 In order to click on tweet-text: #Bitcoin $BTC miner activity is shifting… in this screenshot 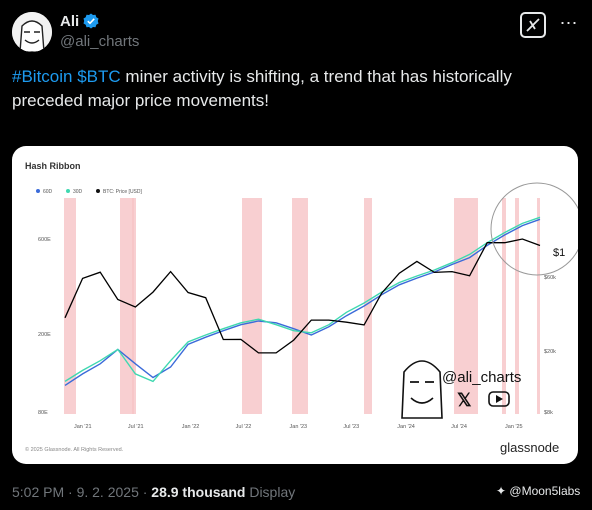, I will do `click(292, 89)`.